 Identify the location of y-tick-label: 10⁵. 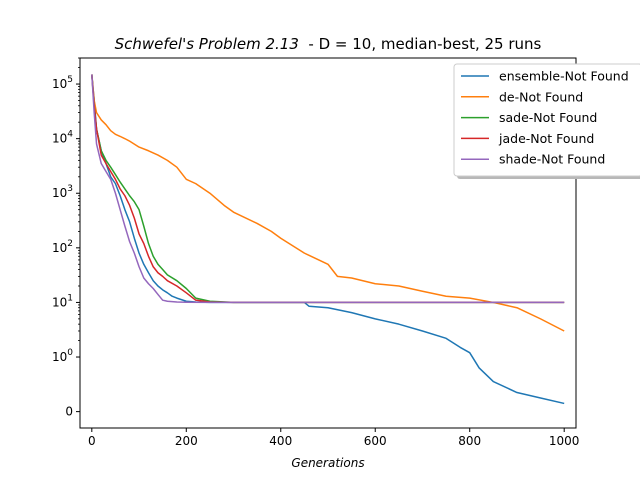
(62, 83).